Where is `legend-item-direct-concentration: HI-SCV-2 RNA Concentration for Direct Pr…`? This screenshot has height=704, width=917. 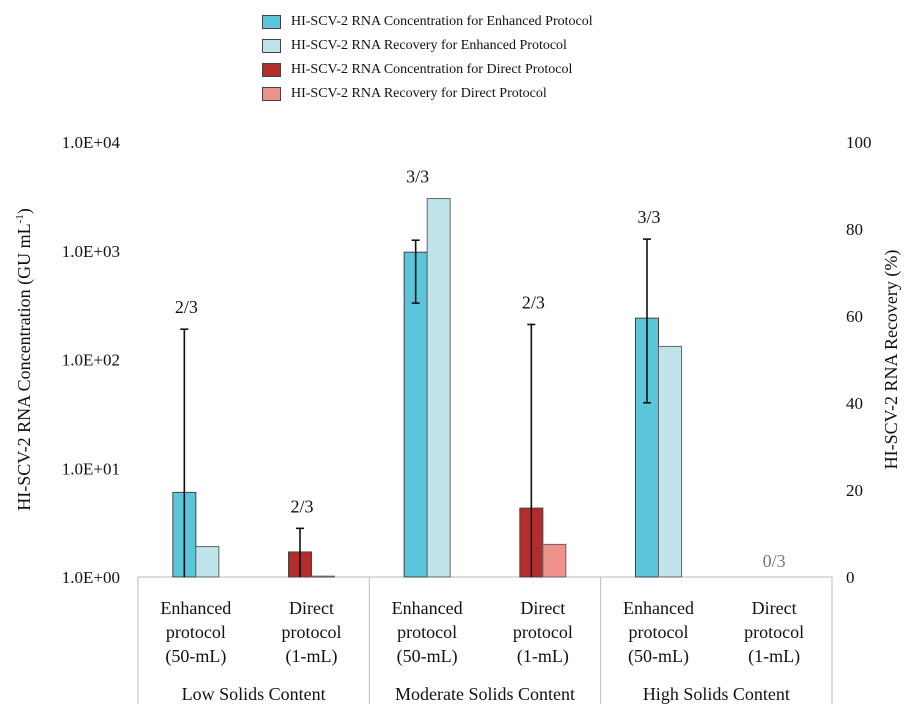
legend-item-direct-concentration: HI-SCV-2 RNA Concentration for Direct Pr… is located at coordinates (427, 70).